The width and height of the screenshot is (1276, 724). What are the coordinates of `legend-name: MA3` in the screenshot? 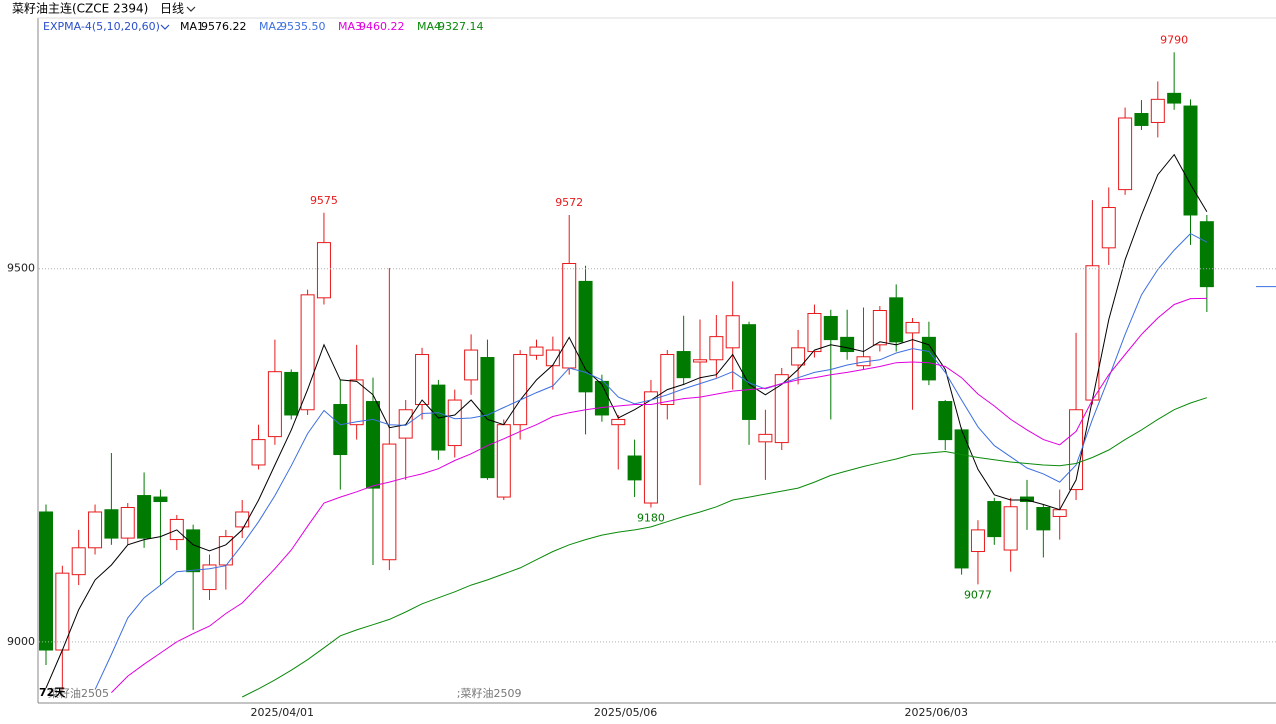 It's located at (350, 26).